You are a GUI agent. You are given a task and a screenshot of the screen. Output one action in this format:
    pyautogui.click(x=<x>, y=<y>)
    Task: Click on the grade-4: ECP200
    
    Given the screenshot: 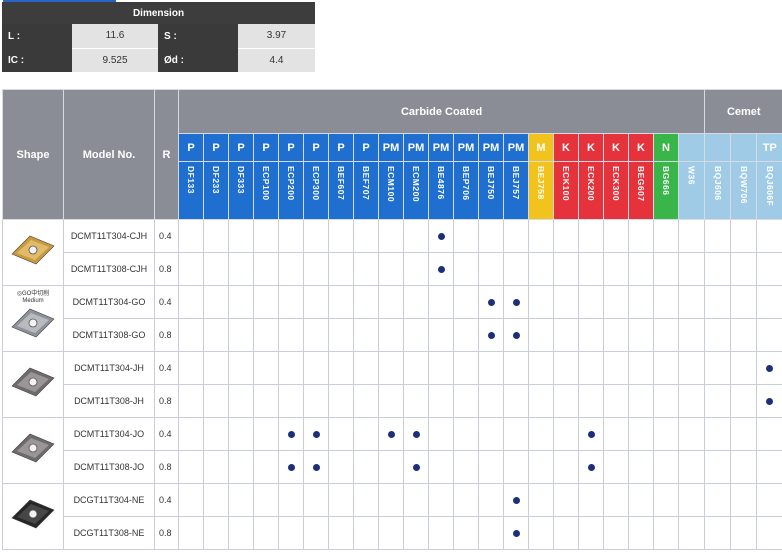 What is the action you would take?
    pyautogui.click(x=291, y=190)
    